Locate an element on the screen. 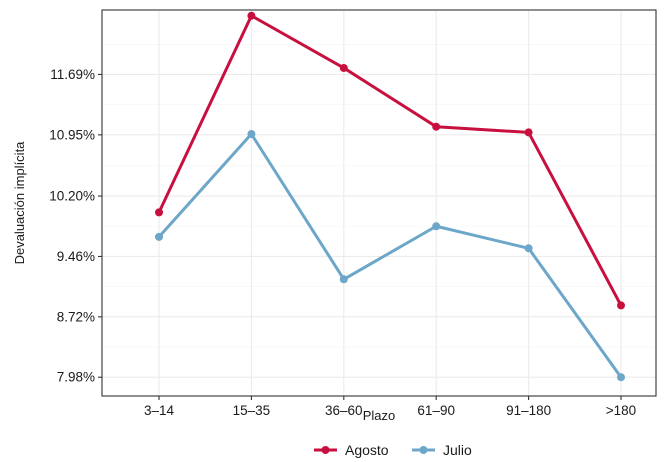 Image resolution: width=665 pixels, height=462 pixels. x-tick-label: 91–180 is located at coordinates (528, 410).